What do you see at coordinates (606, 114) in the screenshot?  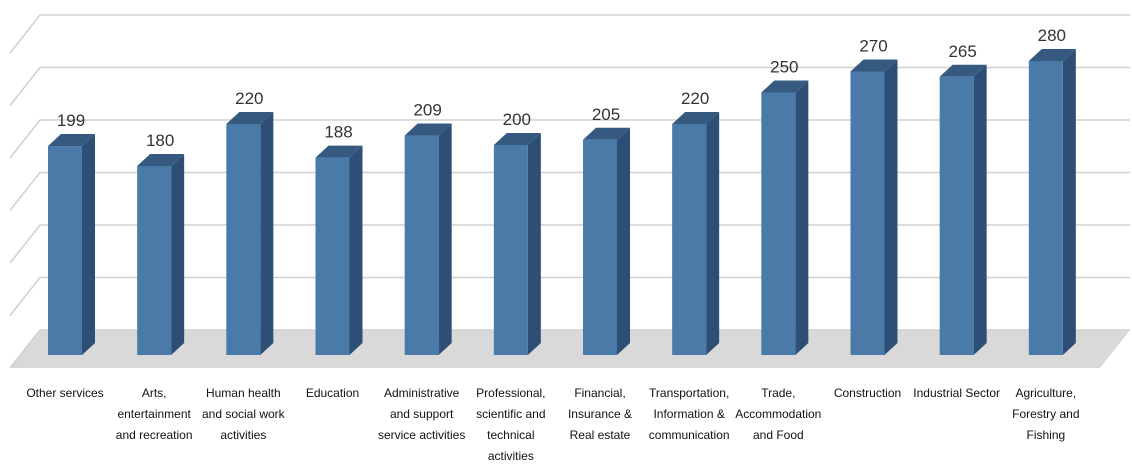 I see `value-label: 205` at bounding box center [606, 114].